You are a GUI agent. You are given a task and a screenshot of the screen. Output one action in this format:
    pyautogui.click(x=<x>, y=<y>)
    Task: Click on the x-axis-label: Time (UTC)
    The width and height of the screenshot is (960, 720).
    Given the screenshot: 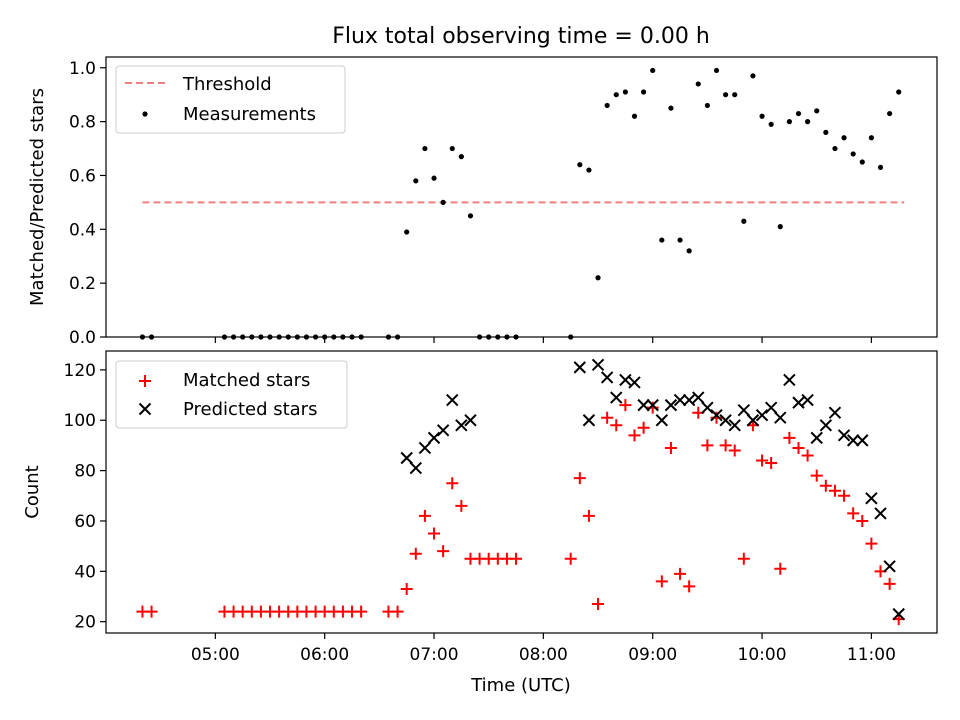 What is the action you would take?
    pyautogui.click(x=520, y=685)
    